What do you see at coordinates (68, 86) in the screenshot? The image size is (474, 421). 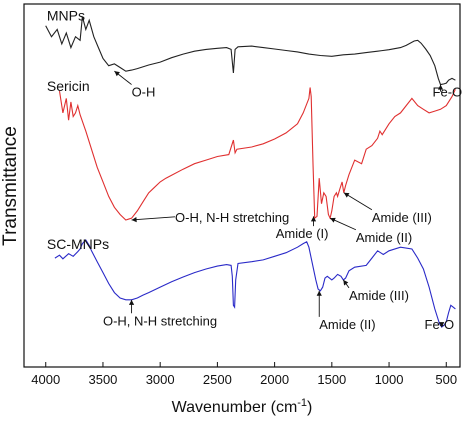 I see `series-label: Sericin` at bounding box center [68, 86].